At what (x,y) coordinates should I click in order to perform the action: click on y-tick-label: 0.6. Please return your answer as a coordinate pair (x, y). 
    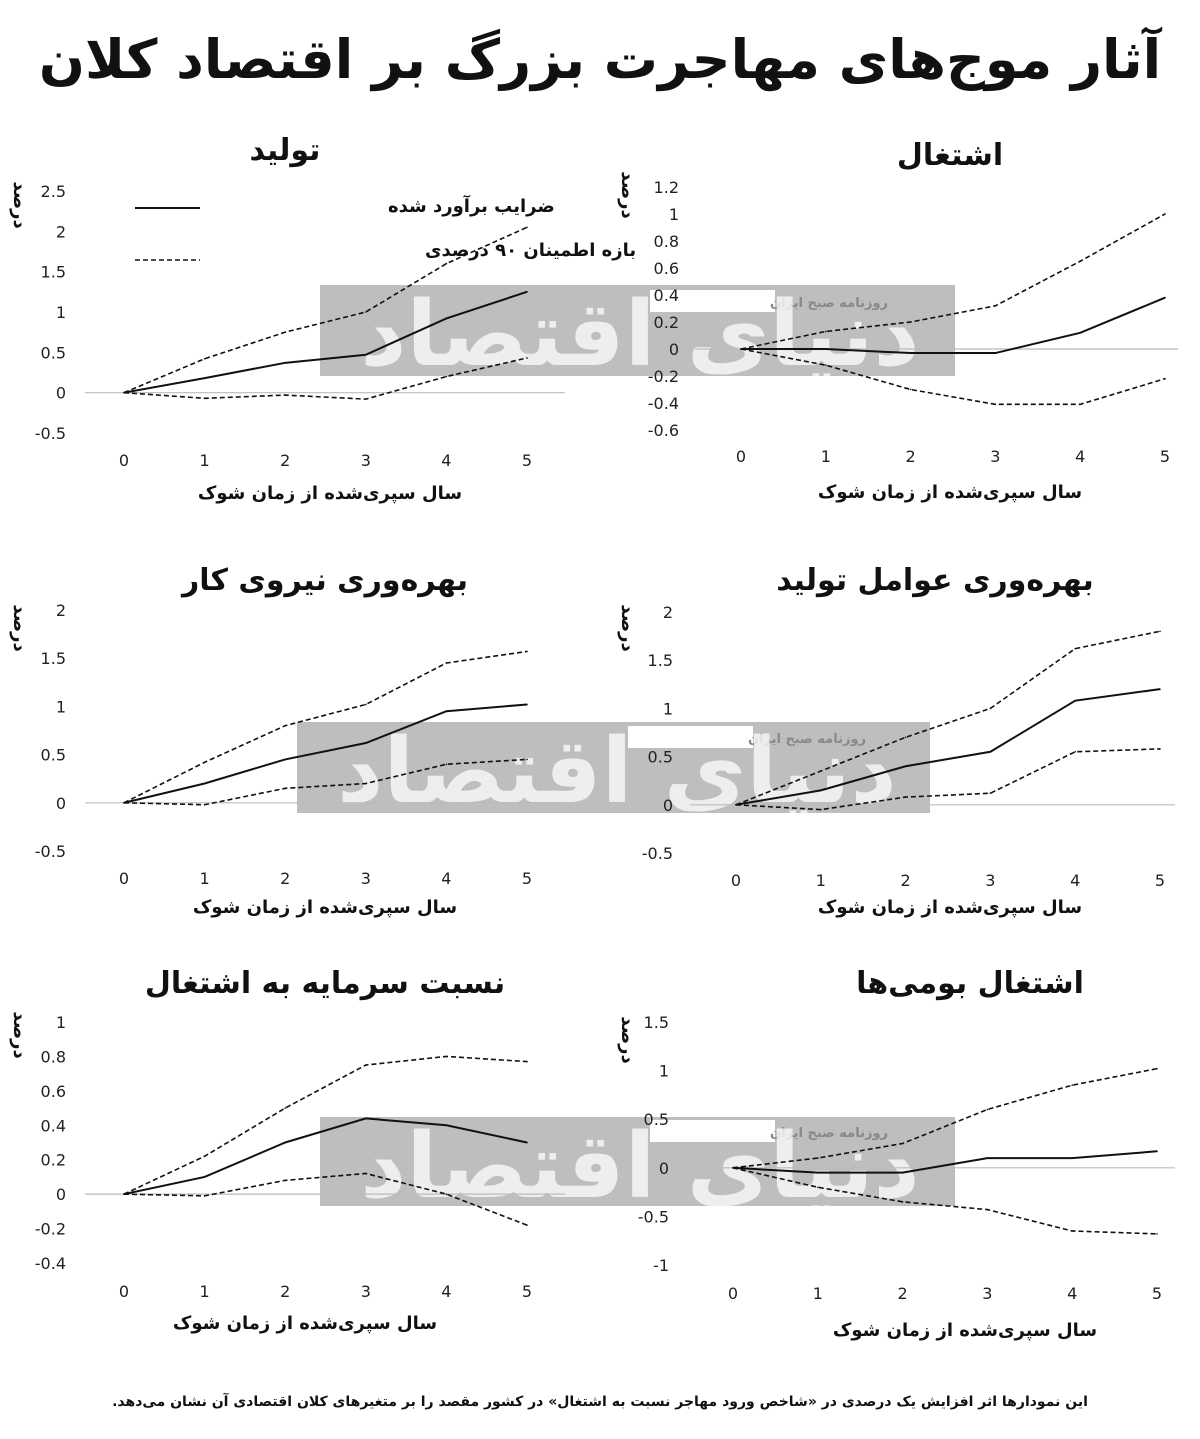
    Looking at the image, I should click on (666, 268).